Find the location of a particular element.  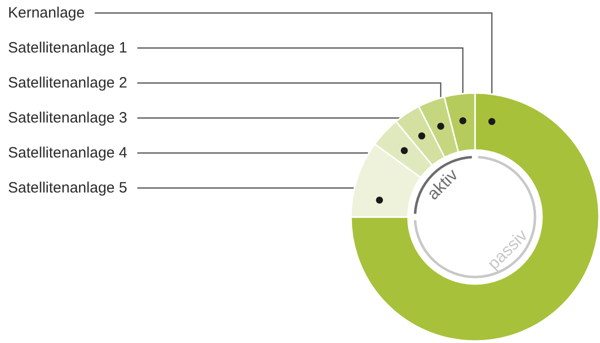

slice-label: Satellitenanlage 4 is located at coordinates (68, 153).